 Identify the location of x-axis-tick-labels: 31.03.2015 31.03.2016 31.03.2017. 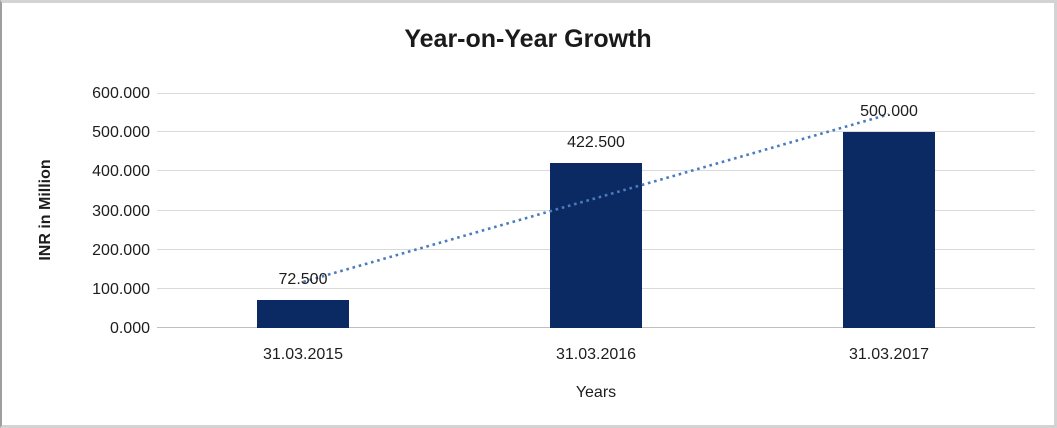
(596, 355).